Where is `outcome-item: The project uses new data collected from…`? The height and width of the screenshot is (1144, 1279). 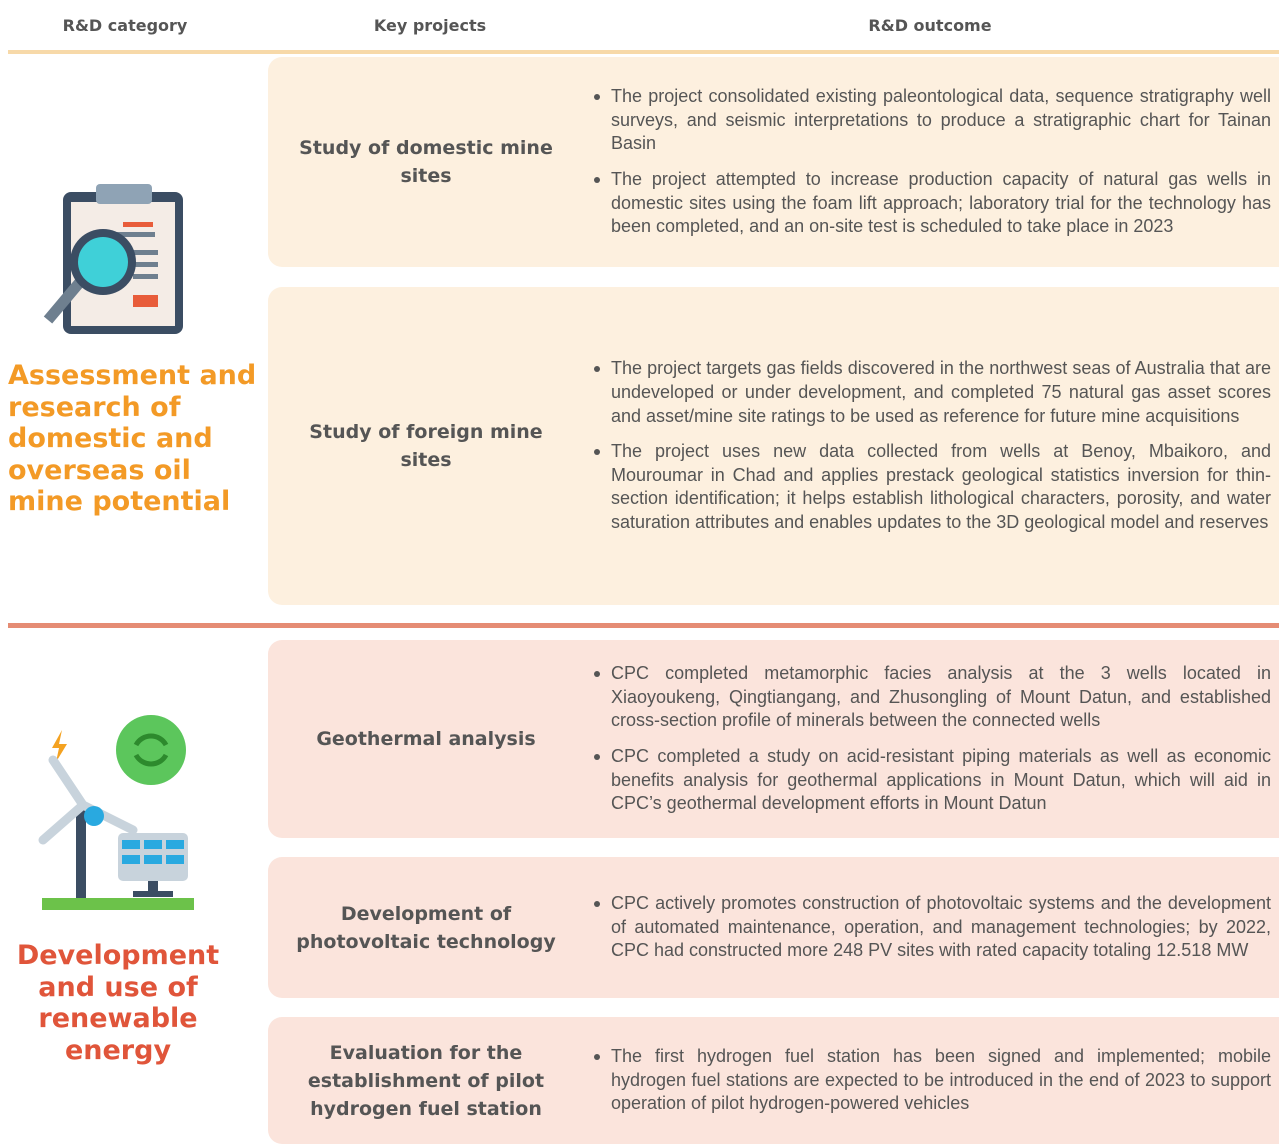
outcome-item: The project uses new data collected from… is located at coordinates (927, 487).